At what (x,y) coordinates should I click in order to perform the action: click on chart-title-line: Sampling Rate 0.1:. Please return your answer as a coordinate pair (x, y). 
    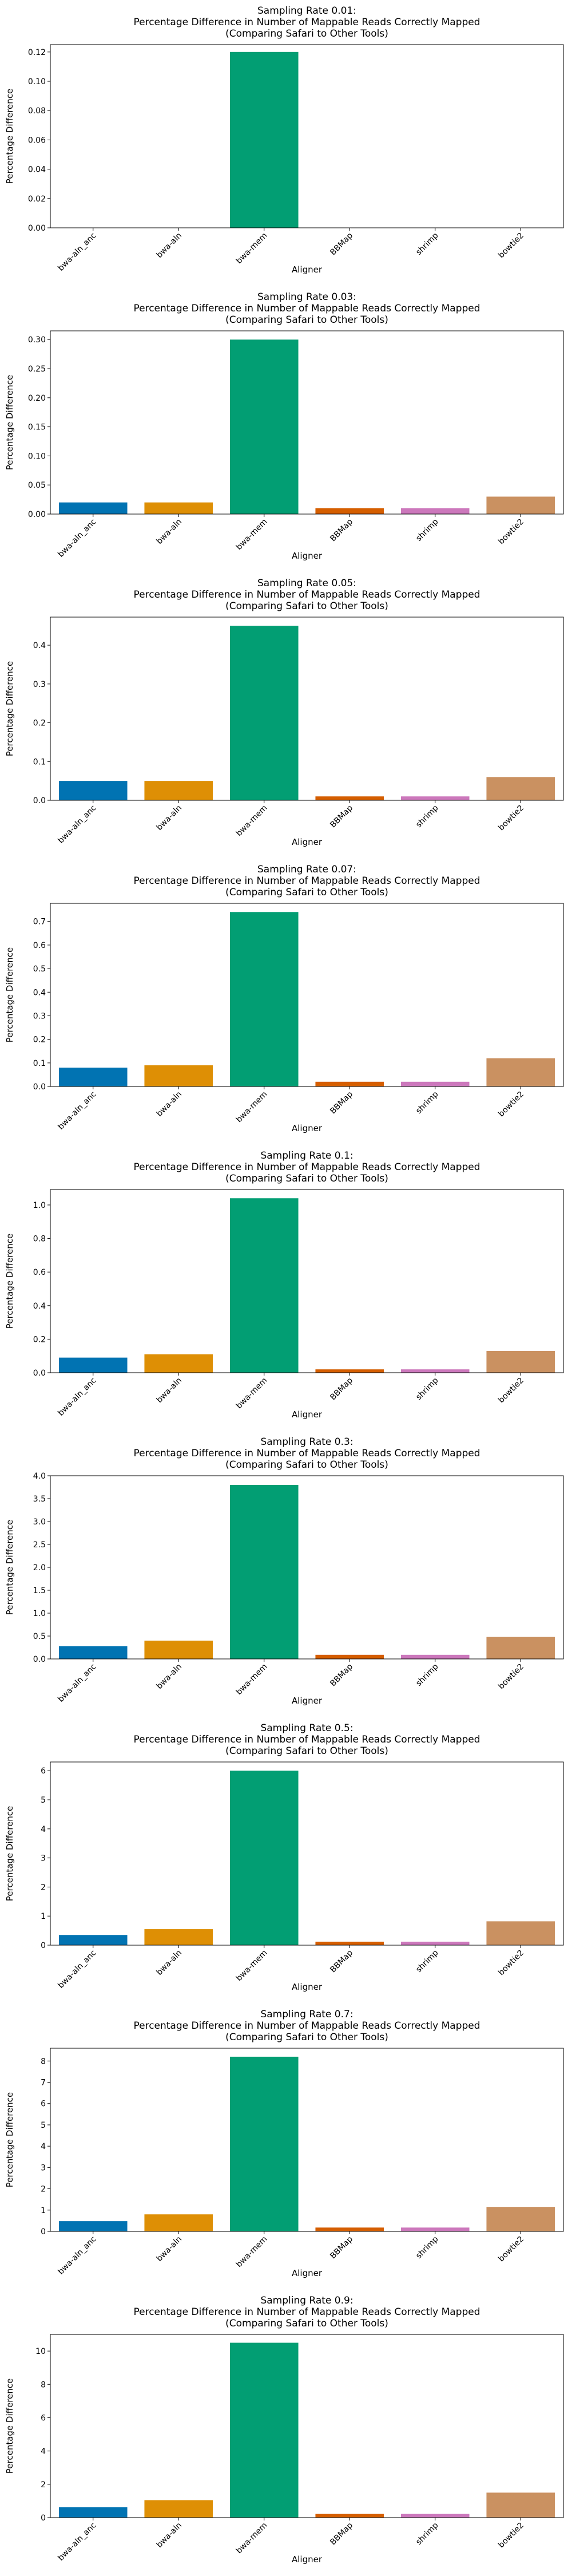
    Looking at the image, I should click on (306, 1155).